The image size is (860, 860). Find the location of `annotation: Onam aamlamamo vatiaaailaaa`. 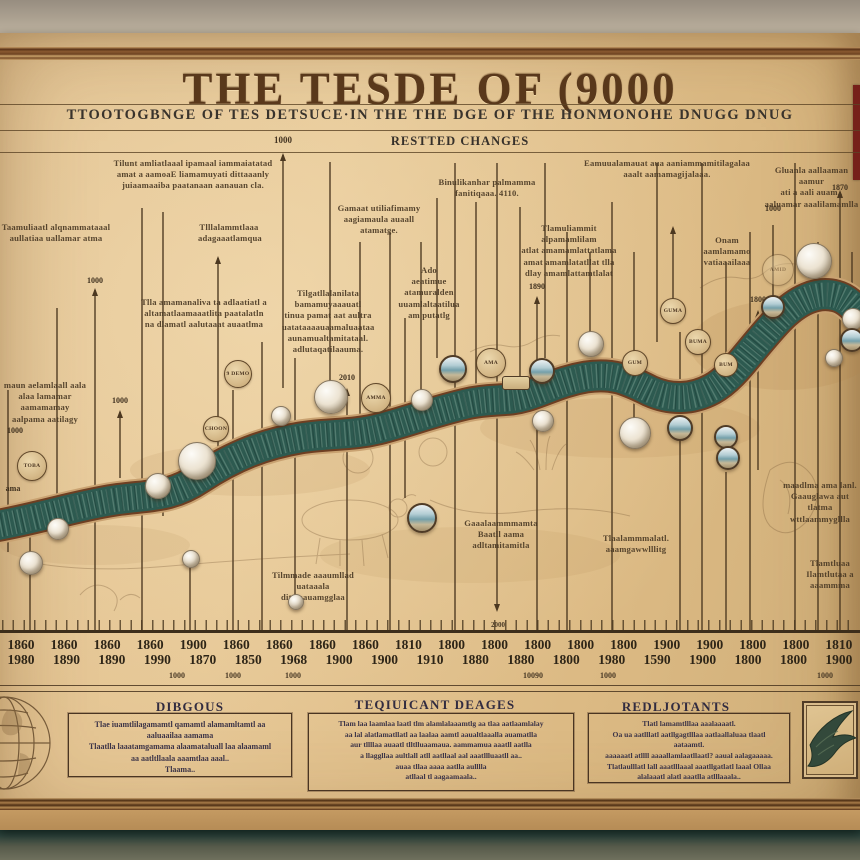

annotation: Onam aamlamamo vatiaaailaaa is located at coordinates (727, 251).